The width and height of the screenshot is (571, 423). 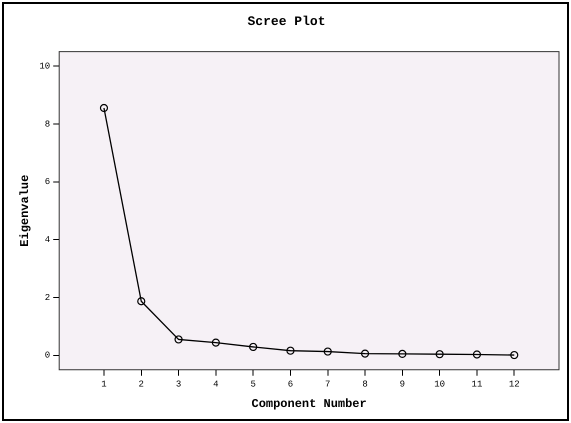 What do you see at coordinates (403, 385) in the screenshot?
I see `x-tick-label: 9` at bounding box center [403, 385].